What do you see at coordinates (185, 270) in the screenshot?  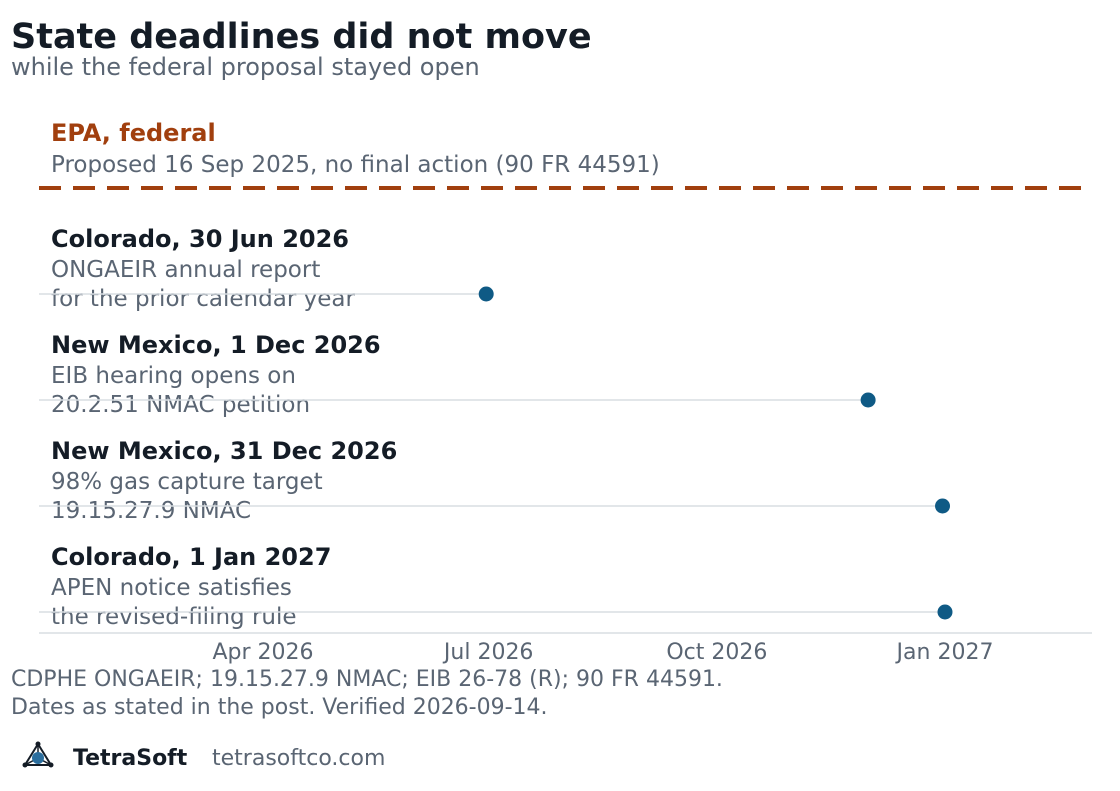 I see `row-desc-line: ONGAEIR annual report` at bounding box center [185, 270].